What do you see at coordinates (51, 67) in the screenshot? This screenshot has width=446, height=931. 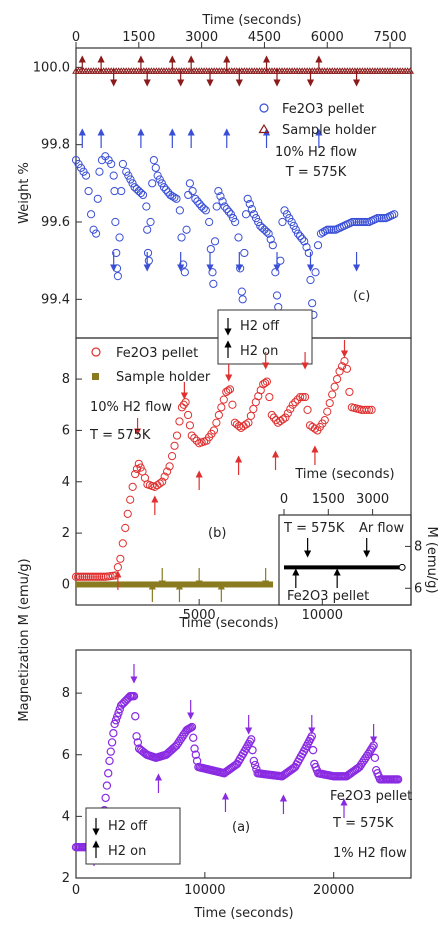 I see `c-ytick-label: 100.0` at bounding box center [51, 67].